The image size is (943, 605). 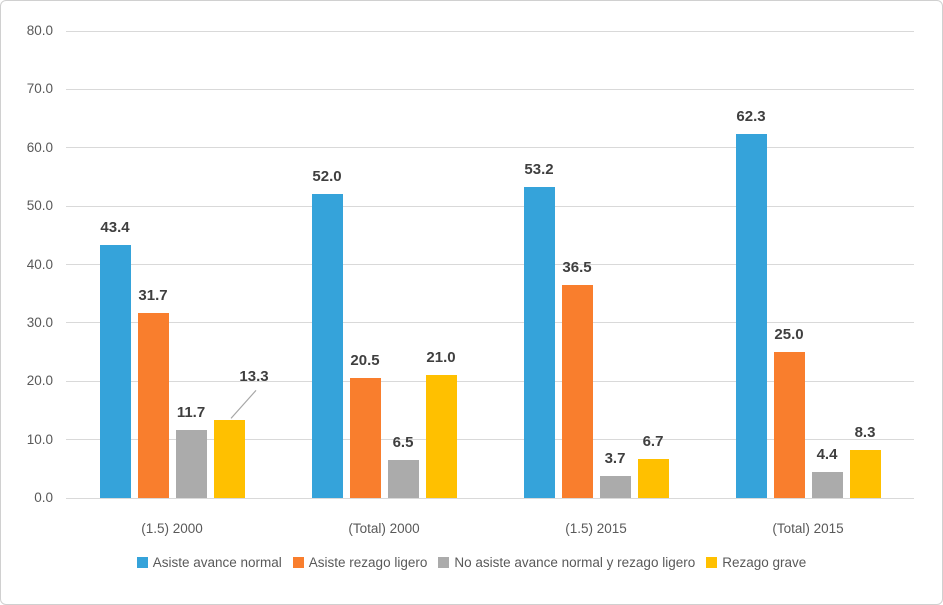 I want to click on value-label: 21.0, so click(x=441, y=358).